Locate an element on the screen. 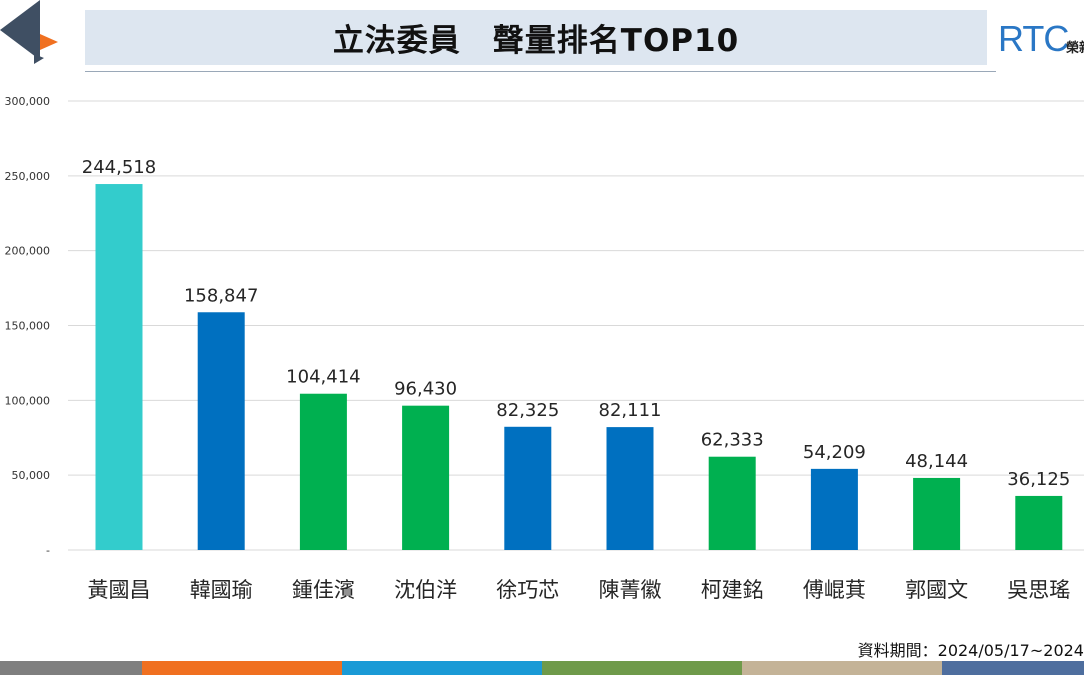 This screenshot has height=675, width=1084. data-label: 96,430 is located at coordinates (425, 389).